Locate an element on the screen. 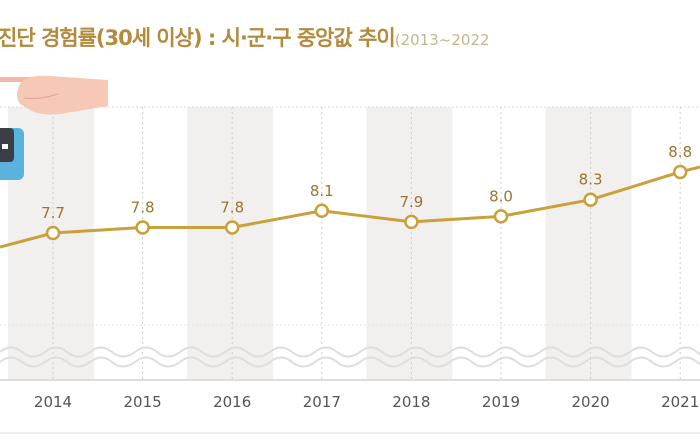 The height and width of the screenshot is (440, 700). x-tick-label: 2021 is located at coordinates (680, 402).